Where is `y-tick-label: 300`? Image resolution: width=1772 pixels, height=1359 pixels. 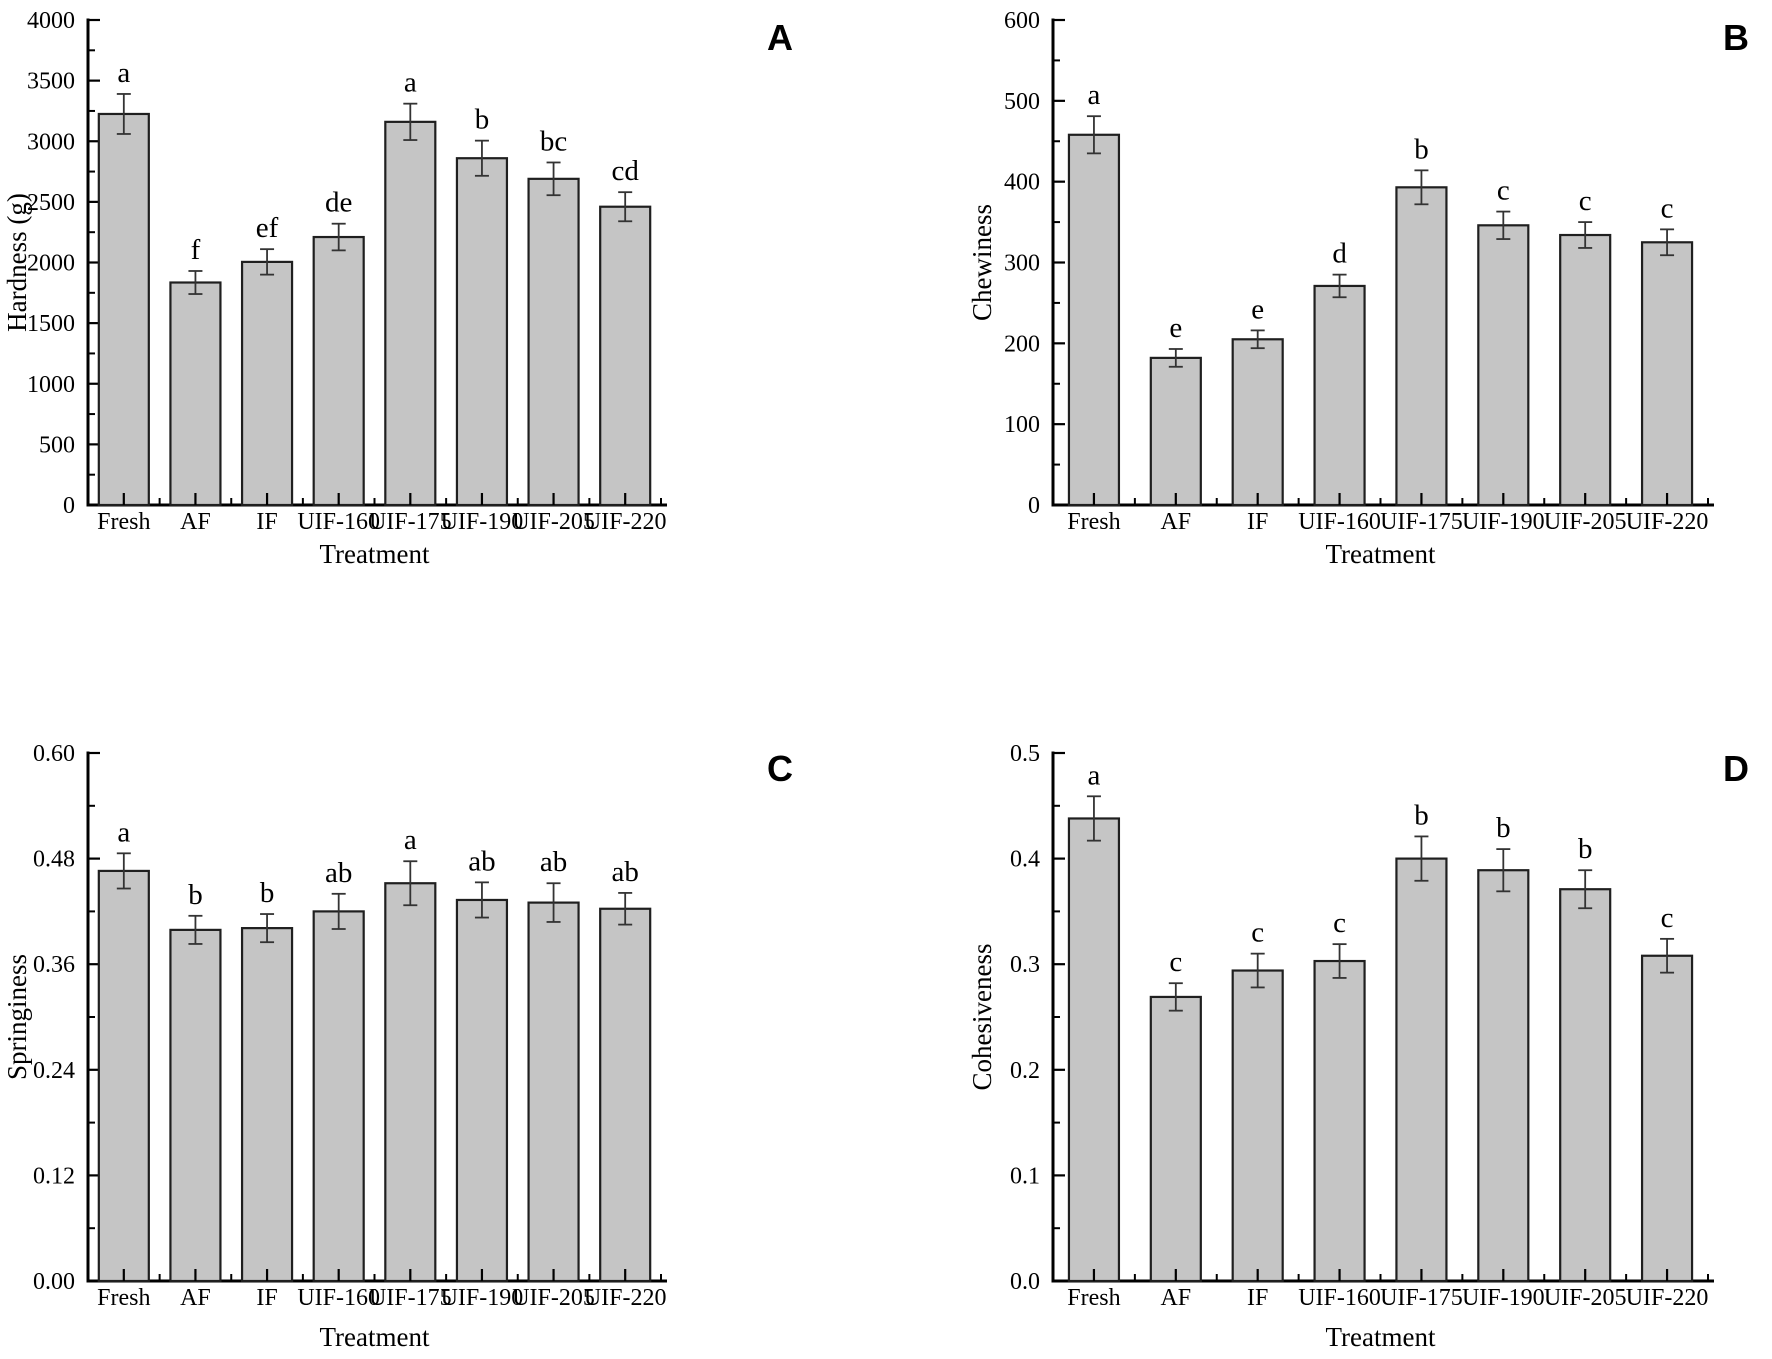
y-tick-label: 300 is located at coordinates (1022, 264).